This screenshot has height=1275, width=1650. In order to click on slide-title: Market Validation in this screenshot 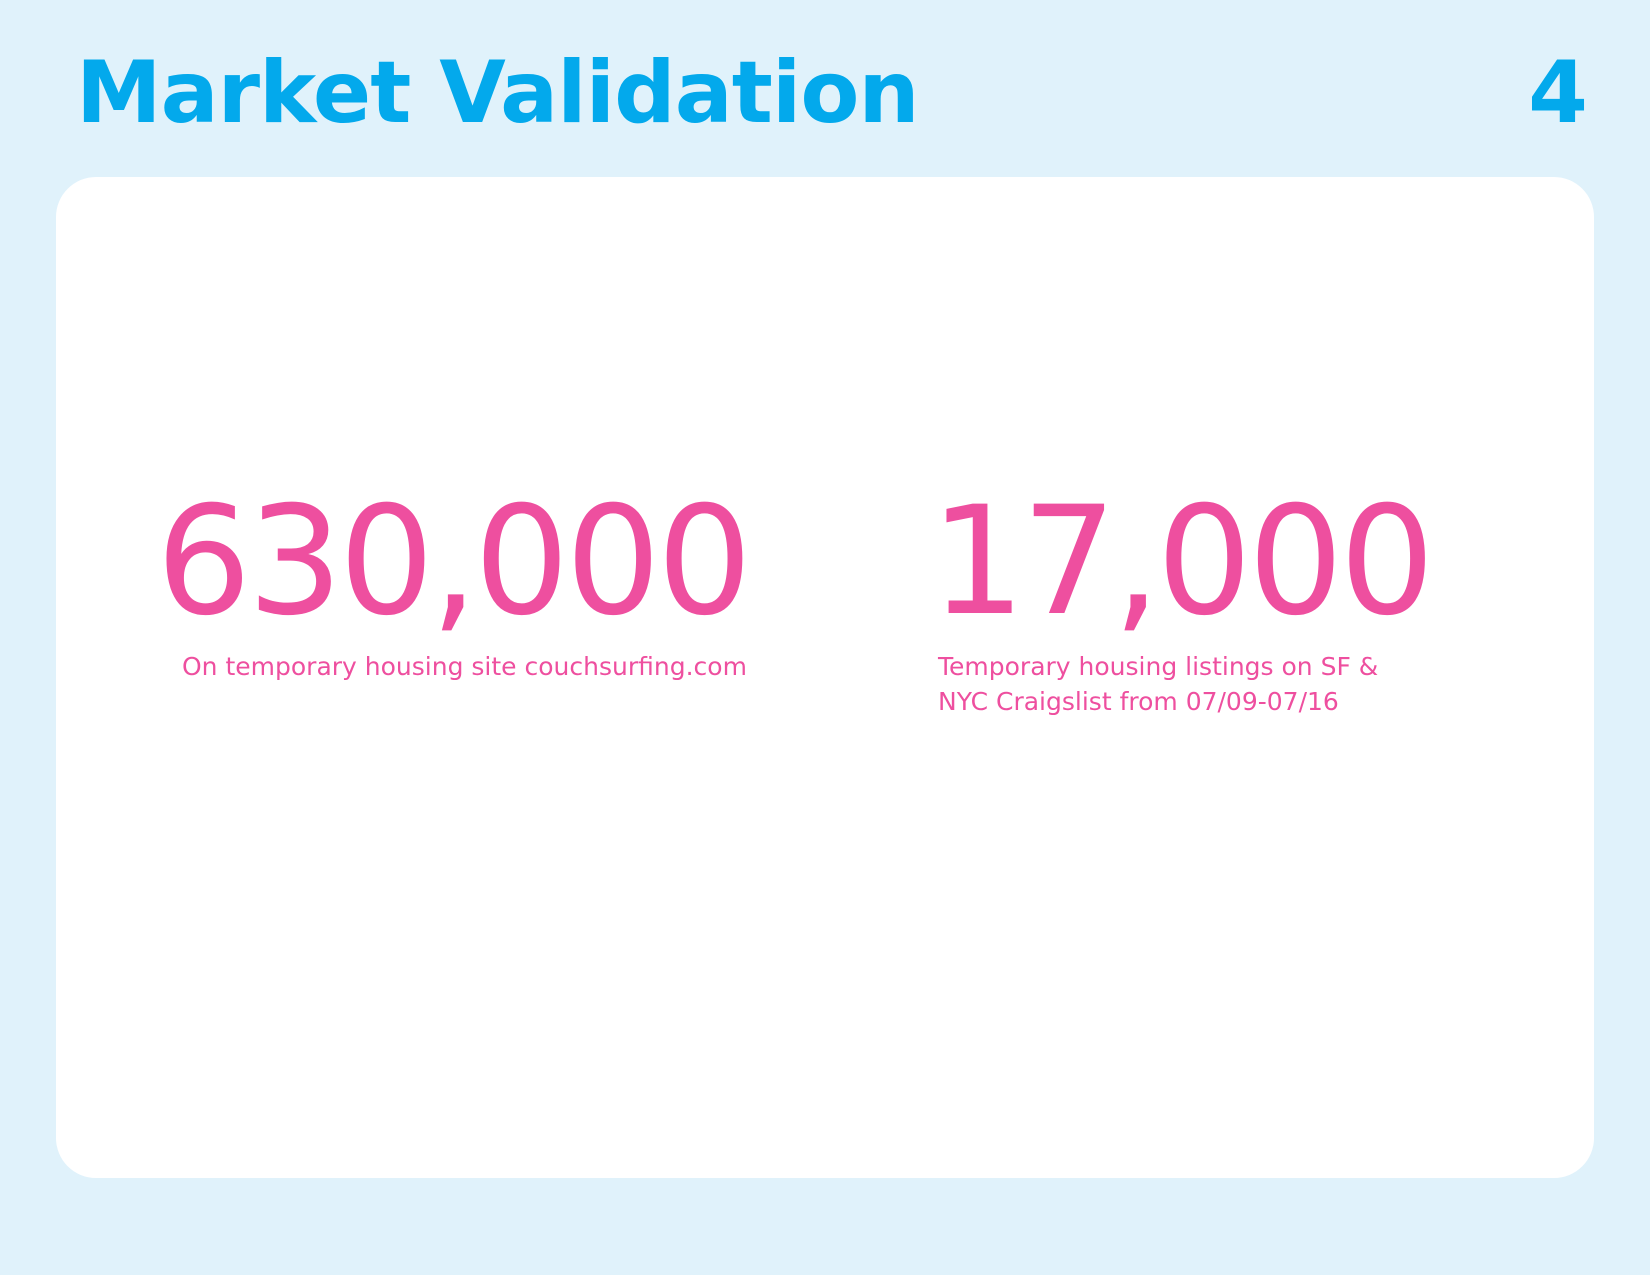, I will do `click(498, 93)`.